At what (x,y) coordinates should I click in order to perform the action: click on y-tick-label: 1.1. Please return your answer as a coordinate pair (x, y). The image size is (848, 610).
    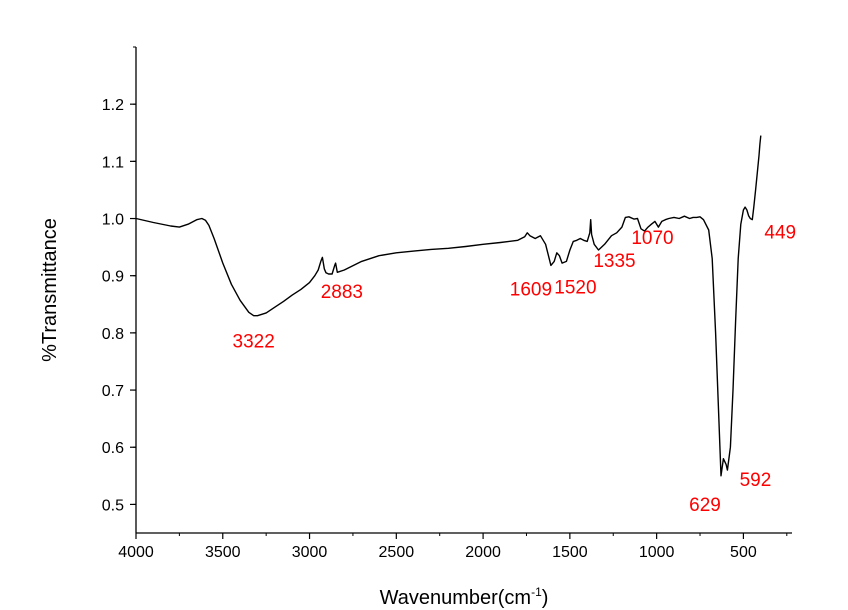
    Looking at the image, I should click on (113, 162).